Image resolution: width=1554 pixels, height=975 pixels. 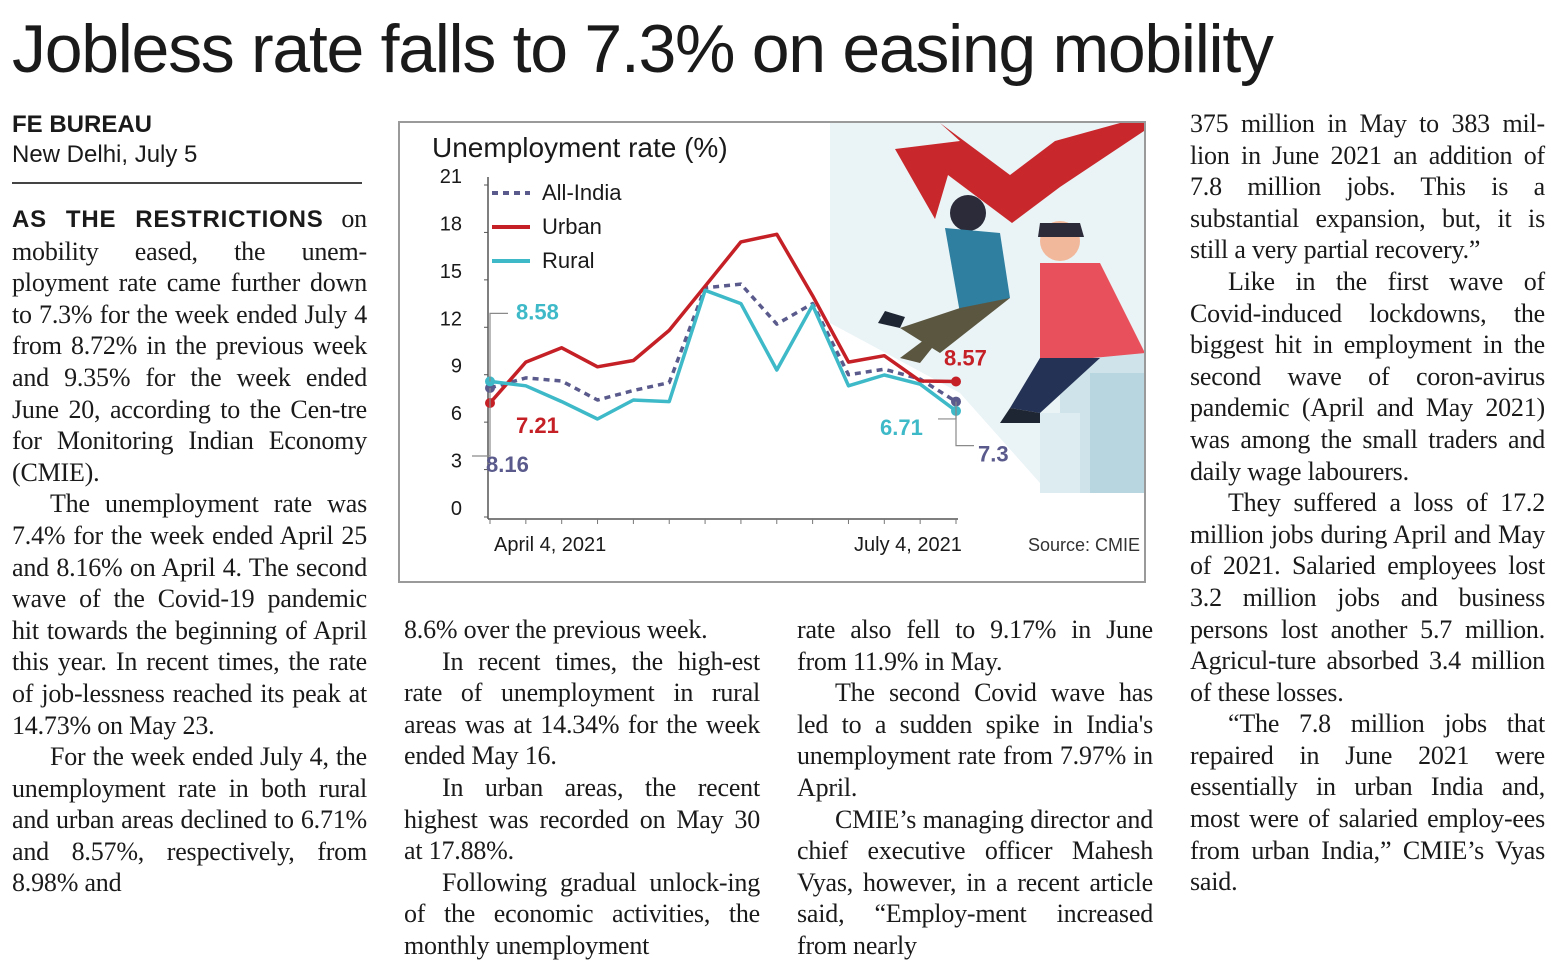 What do you see at coordinates (456, 367) in the screenshot?
I see `y-tick-label: 9` at bounding box center [456, 367].